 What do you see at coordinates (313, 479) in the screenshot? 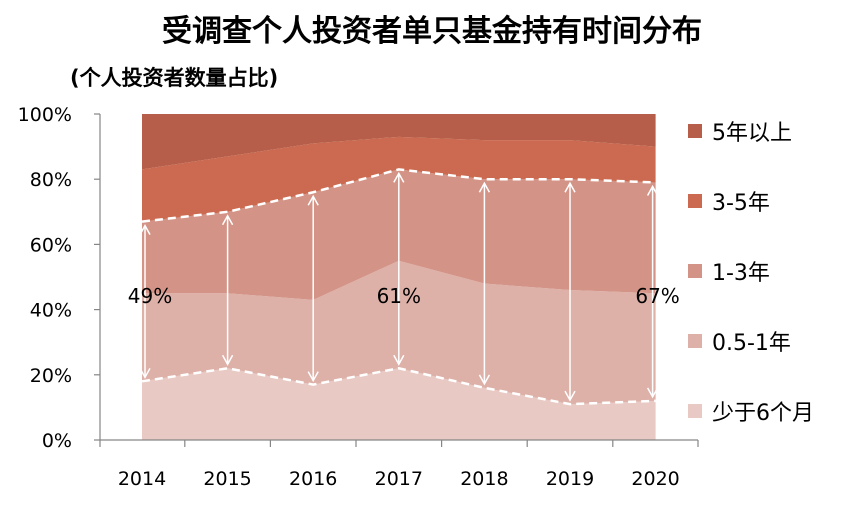
I see `x-tick-label: 2016` at bounding box center [313, 479].